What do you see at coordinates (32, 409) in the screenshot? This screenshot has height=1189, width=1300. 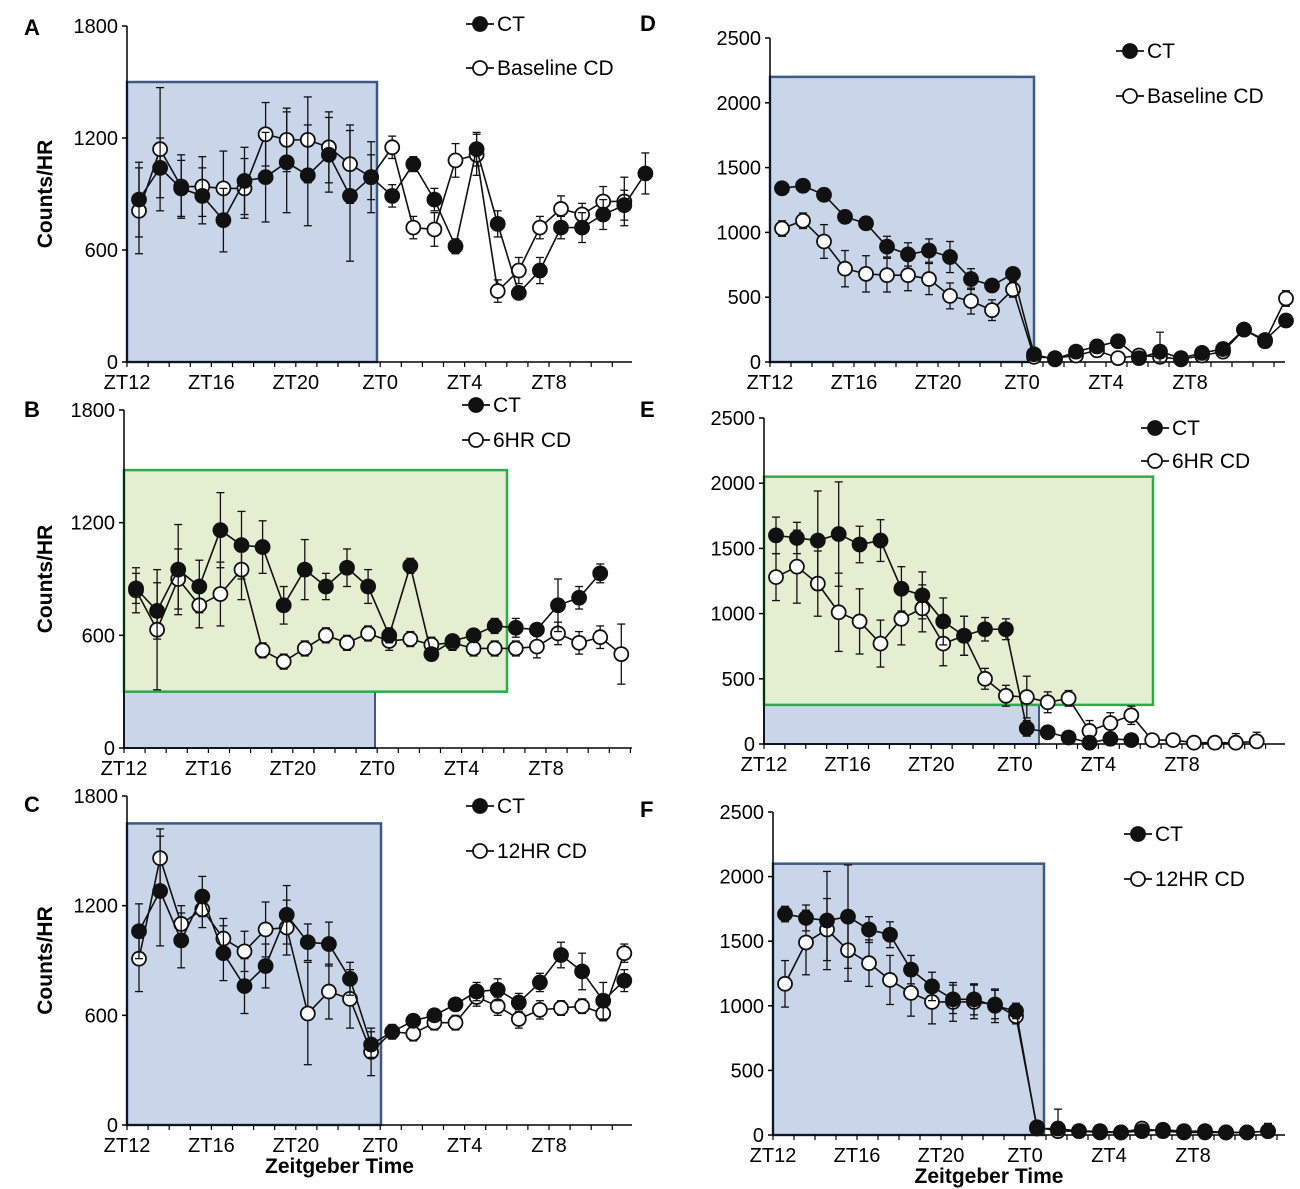 I see `panel-letter: B` at bounding box center [32, 409].